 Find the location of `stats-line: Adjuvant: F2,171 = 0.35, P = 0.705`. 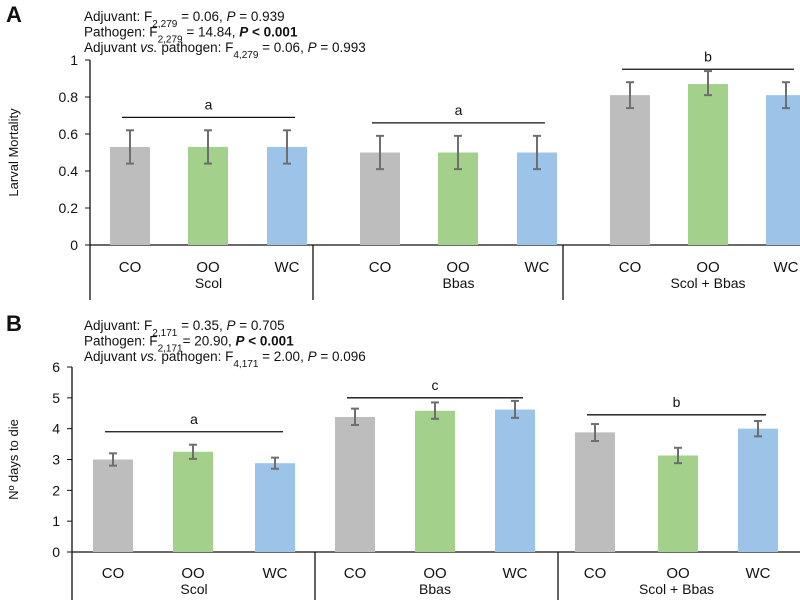

stats-line: Adjuvant: F2,171 = 0.35, P = 0.705 is located at coordinates (184, 328).